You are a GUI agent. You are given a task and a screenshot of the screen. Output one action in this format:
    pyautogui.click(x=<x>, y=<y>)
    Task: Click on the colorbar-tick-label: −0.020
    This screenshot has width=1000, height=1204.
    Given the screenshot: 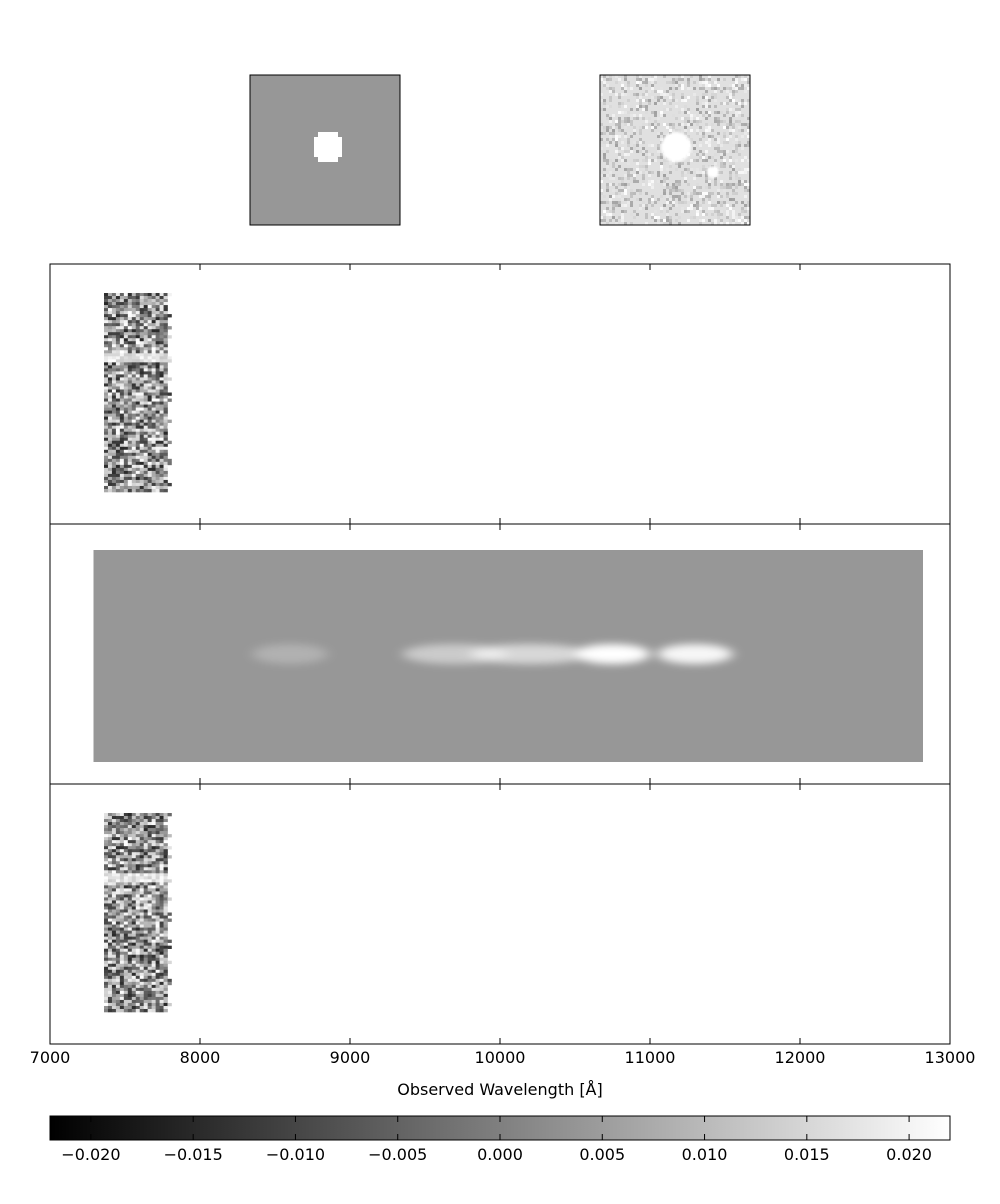 What is the action you would take?
    pyautogui.click(x=90, y=1154)
    